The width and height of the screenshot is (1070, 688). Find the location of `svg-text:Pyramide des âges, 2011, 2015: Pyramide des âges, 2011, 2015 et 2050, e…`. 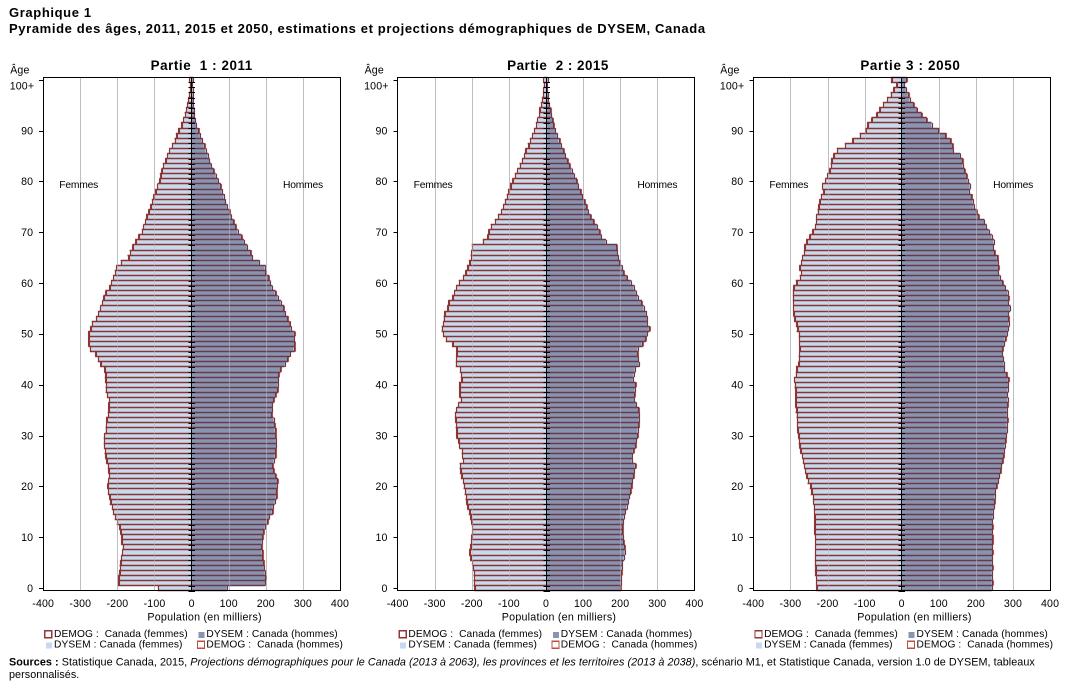

svg-text:Pyramide des âges, 2011, 2015: Pyramide des âges, 2011, 2015 et 2050, e… is located at coordinates (357, 28).